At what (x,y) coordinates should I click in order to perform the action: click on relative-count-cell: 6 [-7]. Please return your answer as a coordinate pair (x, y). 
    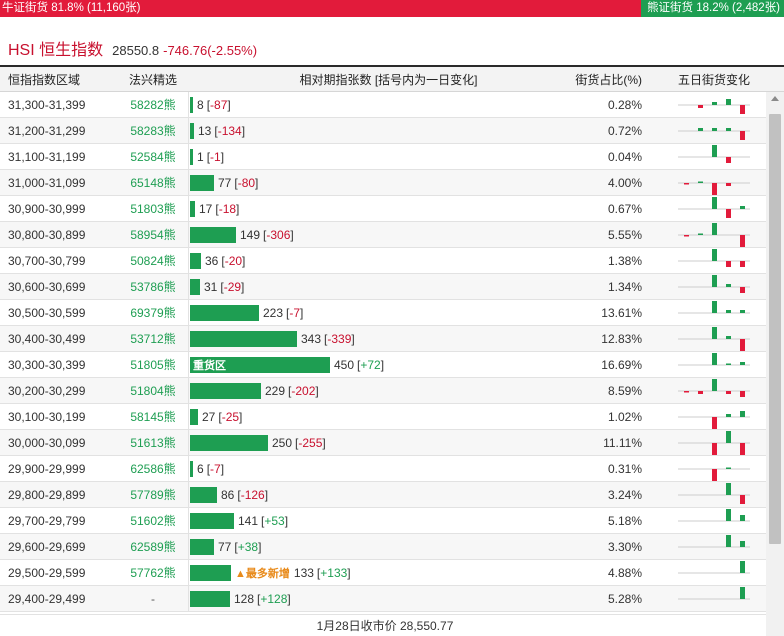
    Looking at the image, I should click on (388, 468).